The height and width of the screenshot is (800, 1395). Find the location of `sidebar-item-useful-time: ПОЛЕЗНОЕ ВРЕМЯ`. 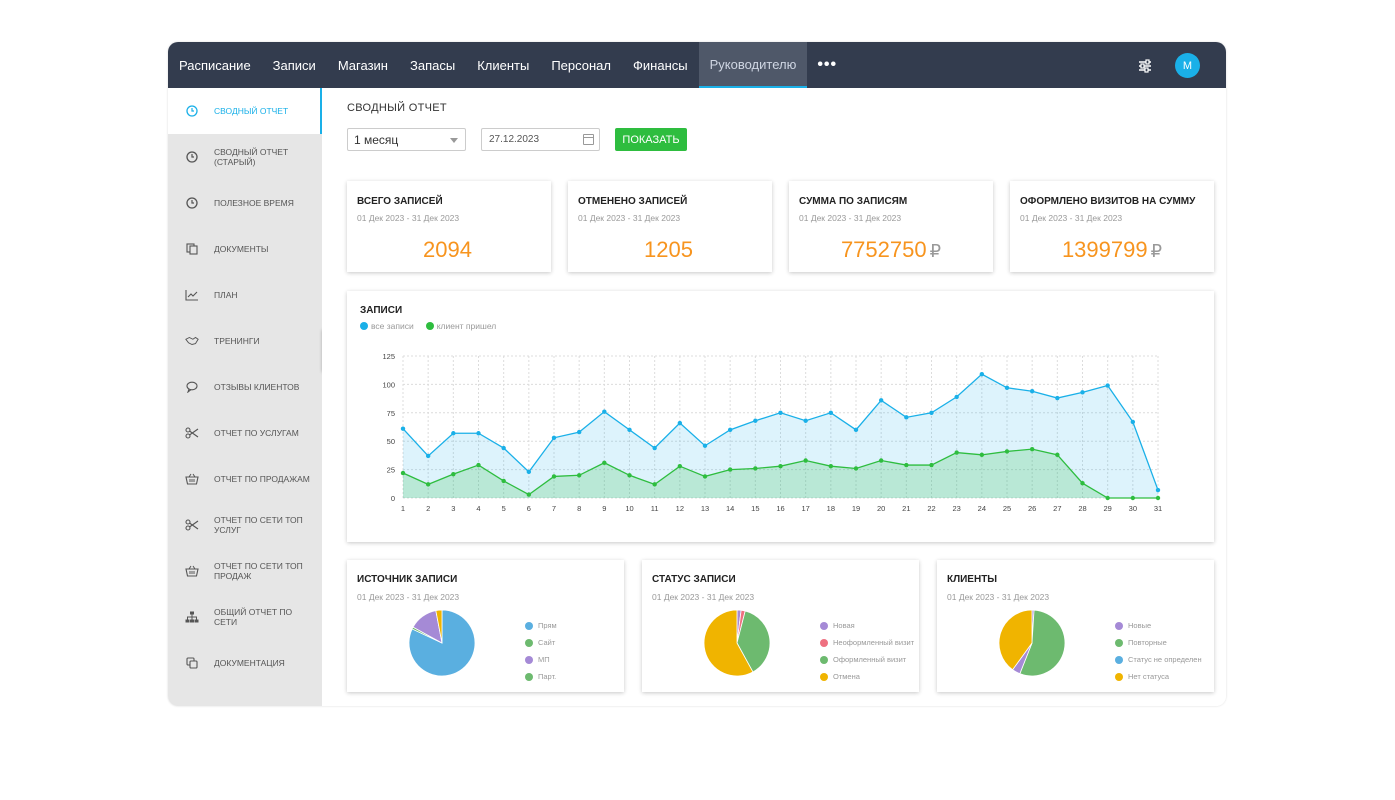

sidebar-item-useful-time: ПОЛЕЗНОЕ ВРЕМЯ is located at coordinates (245, 203).